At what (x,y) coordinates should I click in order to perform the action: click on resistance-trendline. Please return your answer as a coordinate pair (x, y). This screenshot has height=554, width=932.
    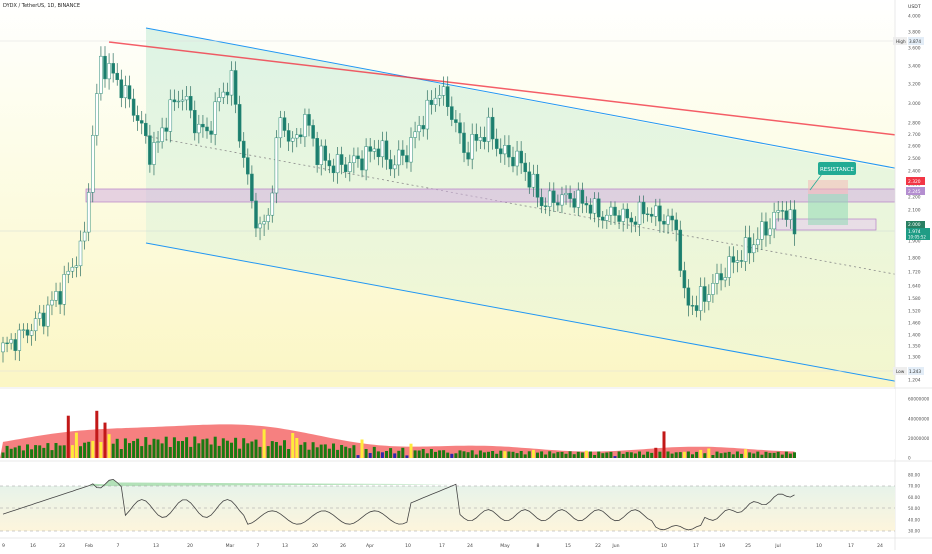
    Looking at the image, I should click on (507, 89).